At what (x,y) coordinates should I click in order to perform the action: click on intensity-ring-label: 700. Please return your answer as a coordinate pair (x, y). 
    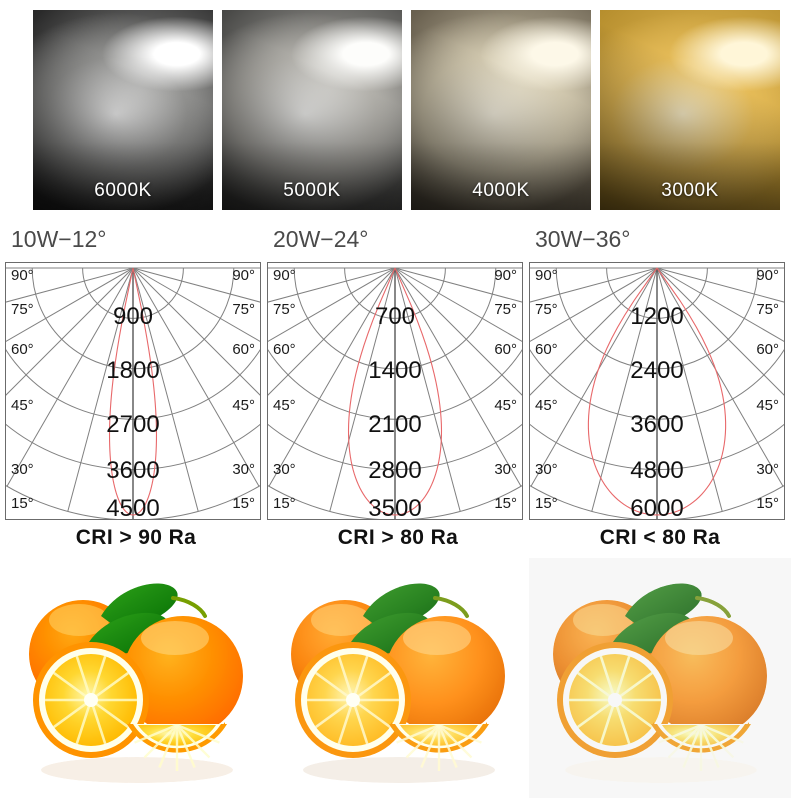
    Looking at the image, I should click on (395, 316).